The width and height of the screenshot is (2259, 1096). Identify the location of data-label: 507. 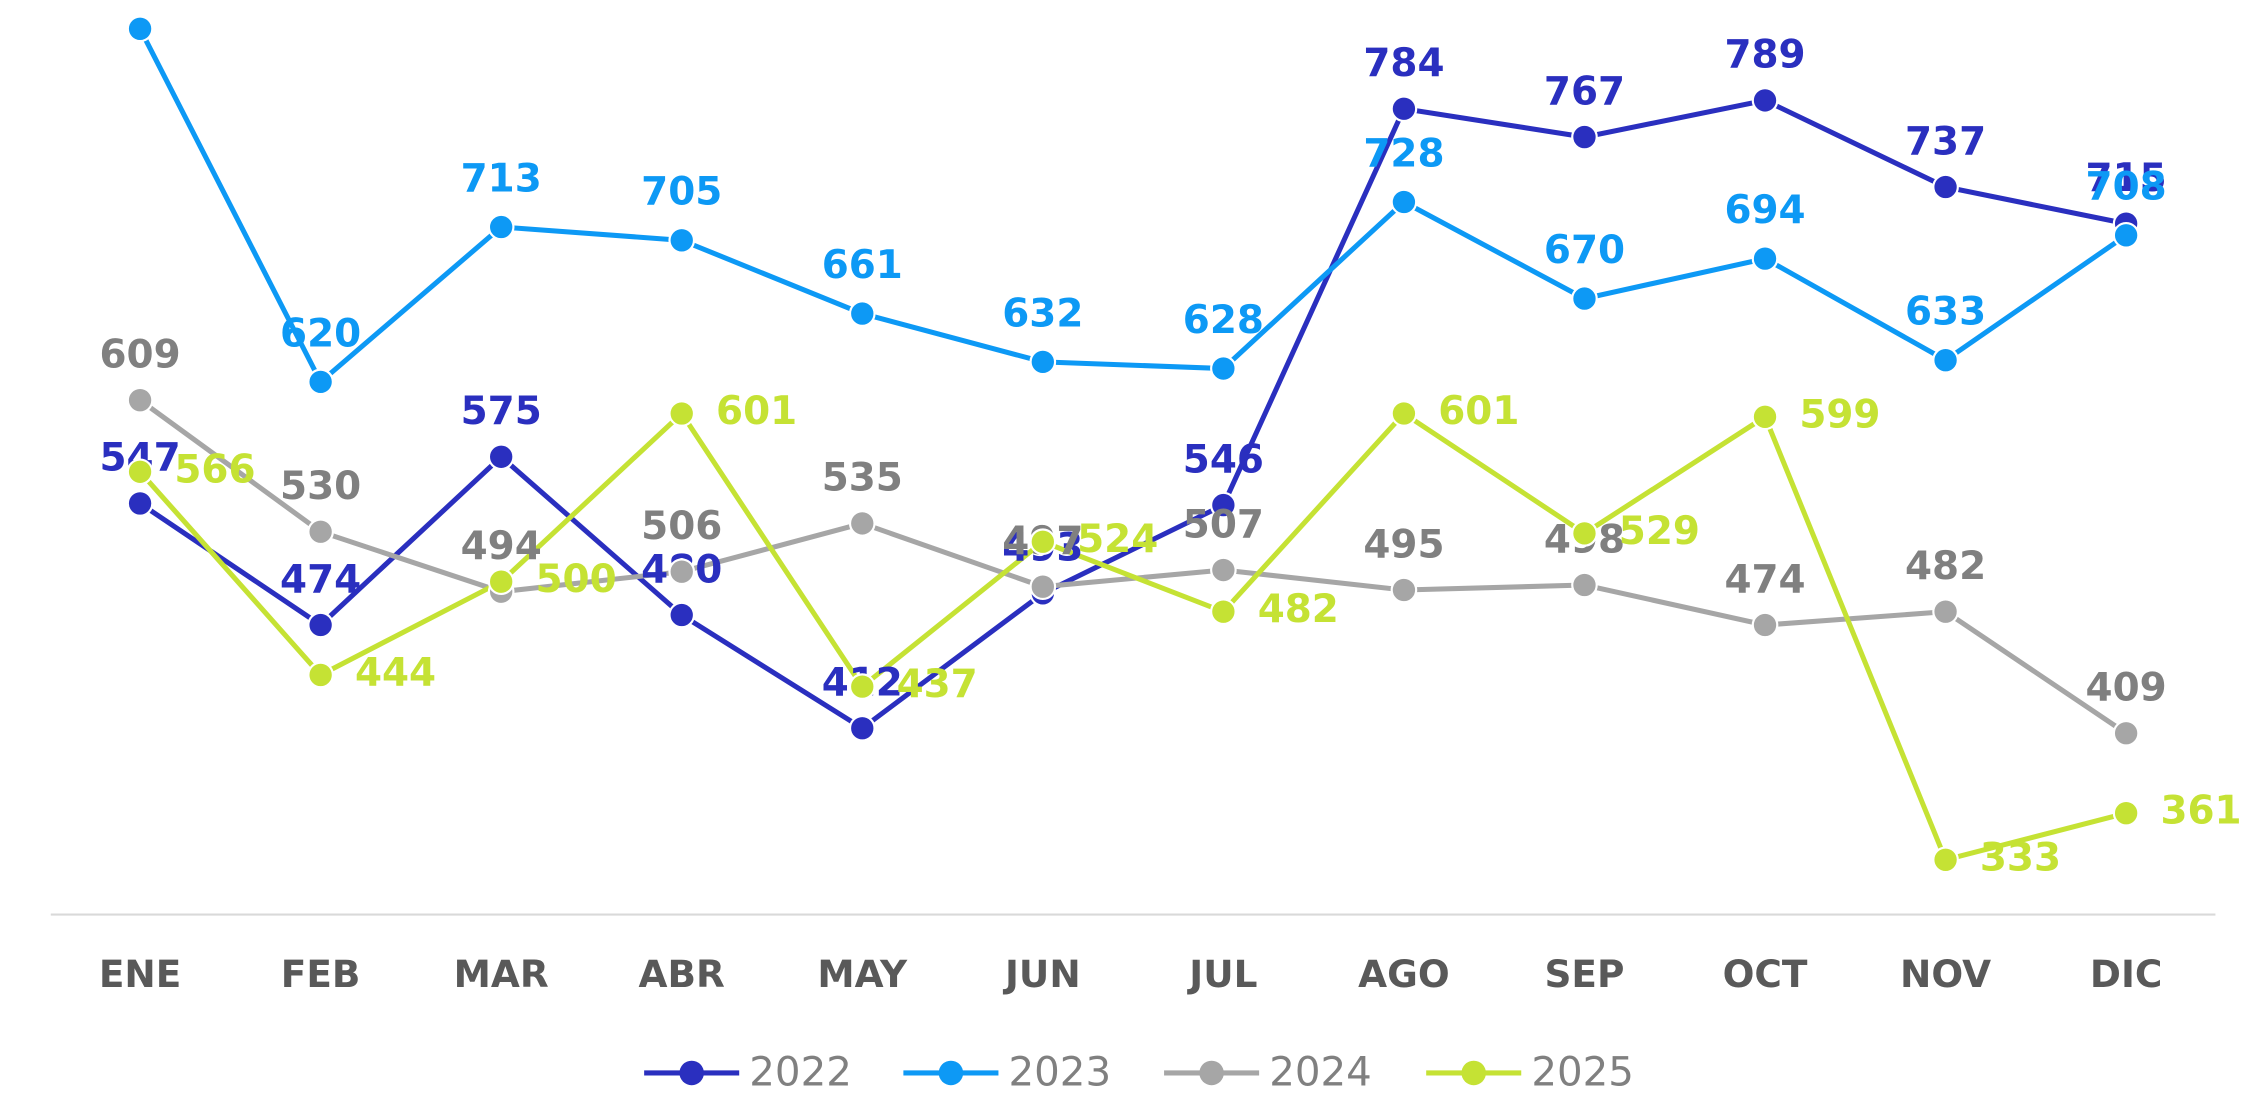
(1223, 524).